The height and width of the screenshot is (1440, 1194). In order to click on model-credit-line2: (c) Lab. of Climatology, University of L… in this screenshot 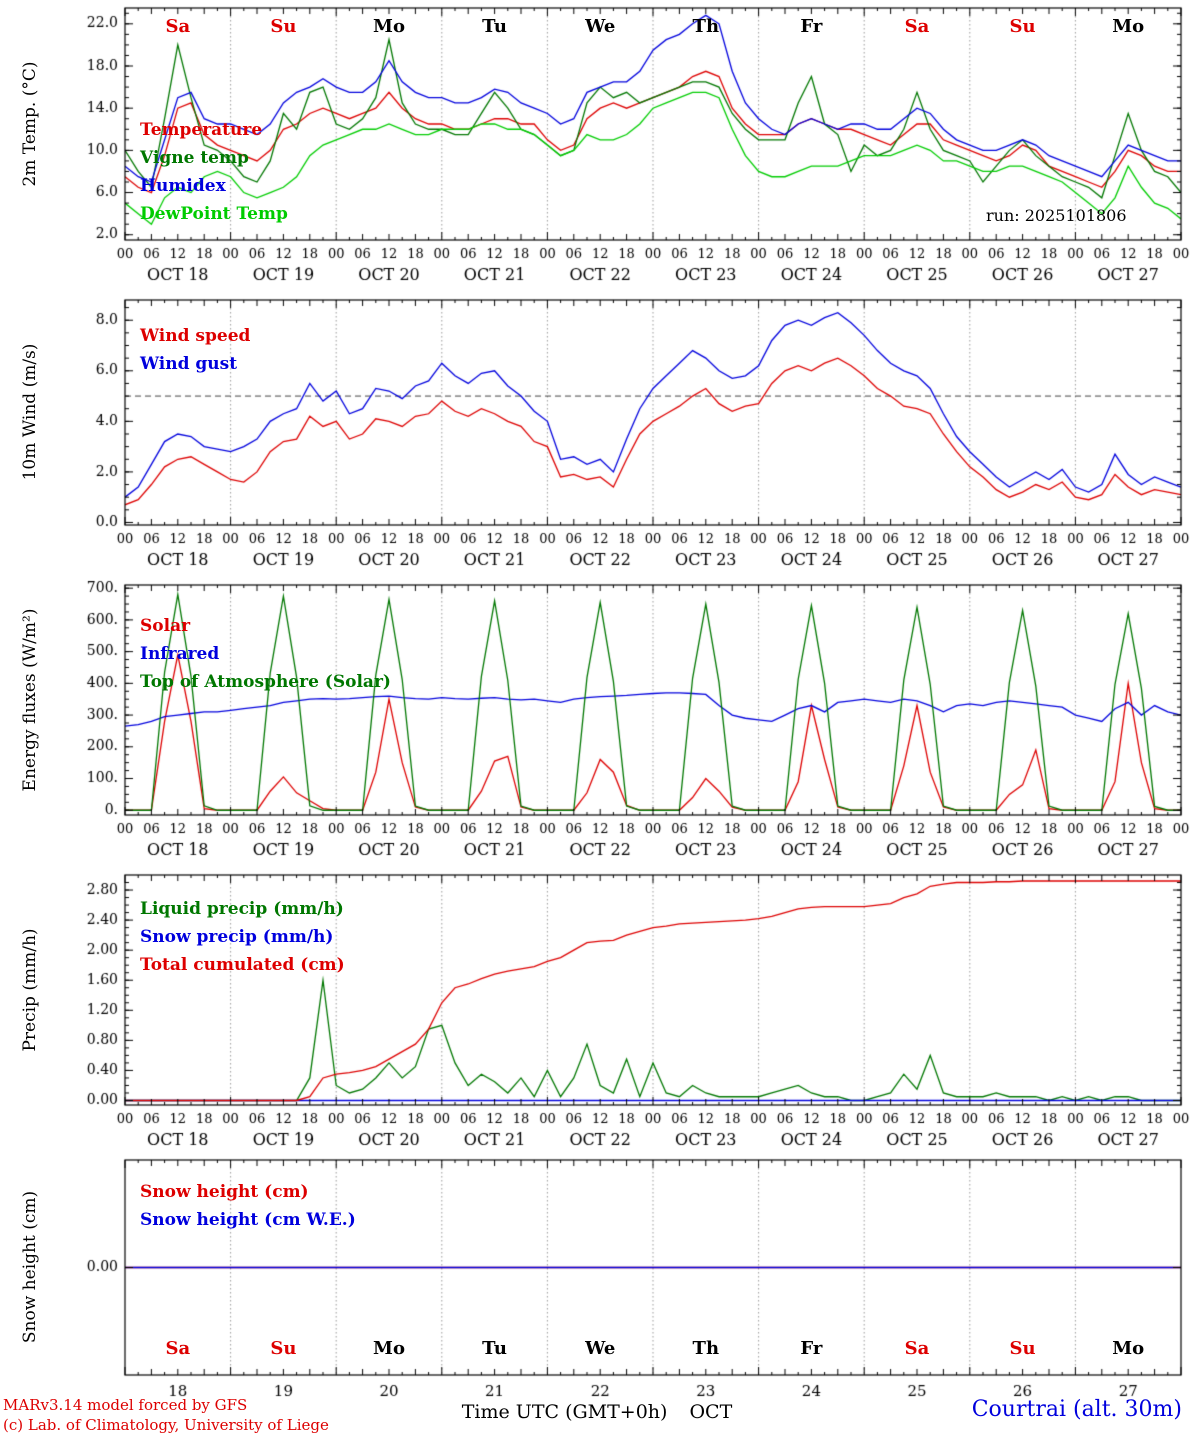, I will do `click(166, 1425)`.